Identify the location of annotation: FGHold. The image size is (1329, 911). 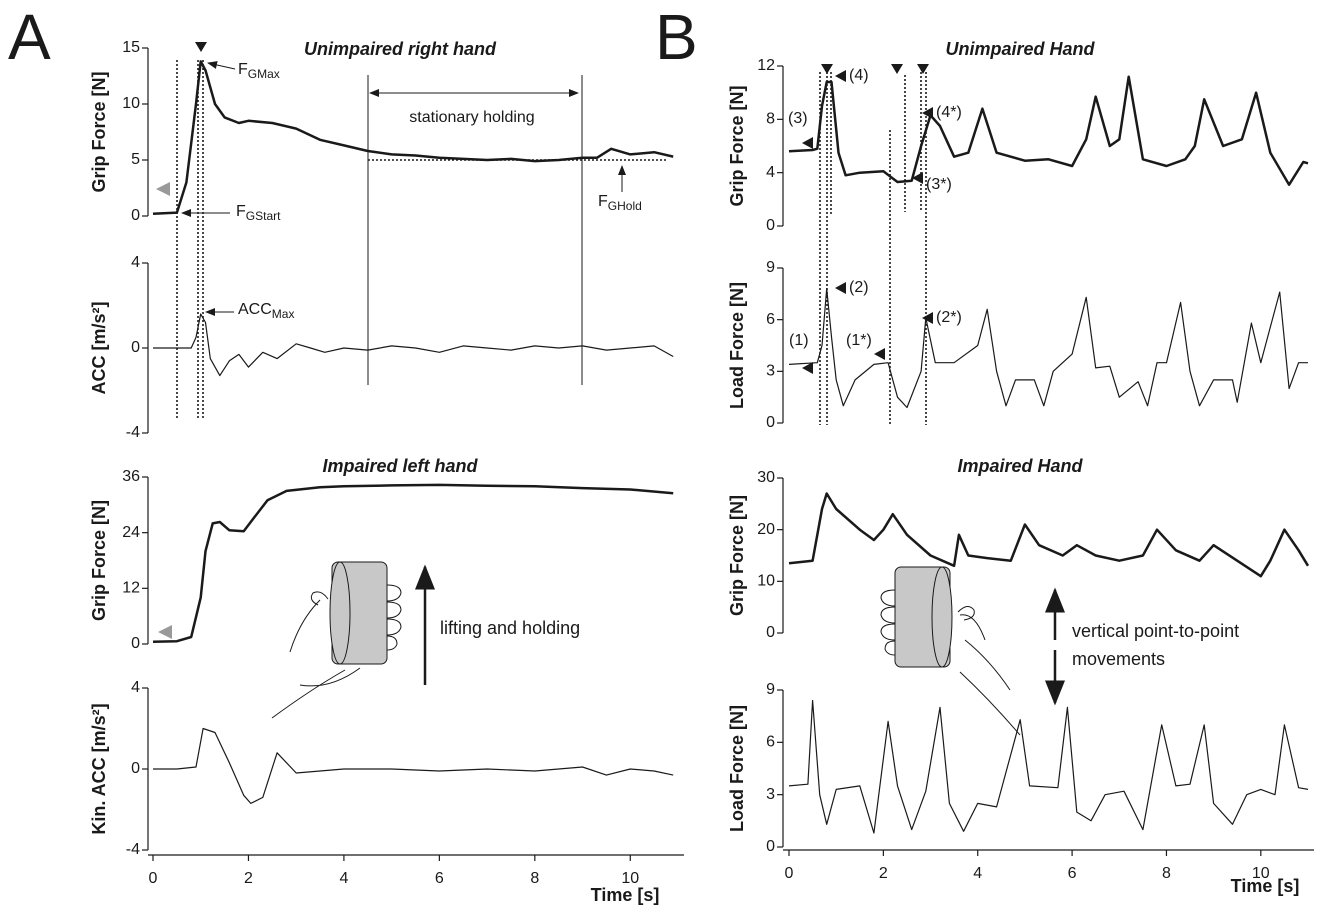
(620, 203).